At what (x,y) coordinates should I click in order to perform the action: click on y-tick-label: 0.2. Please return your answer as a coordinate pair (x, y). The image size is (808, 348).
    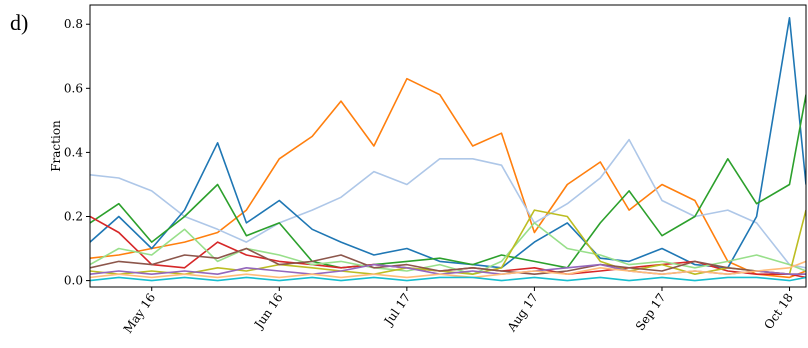
    Looking at the image, I should click on (73, 217).